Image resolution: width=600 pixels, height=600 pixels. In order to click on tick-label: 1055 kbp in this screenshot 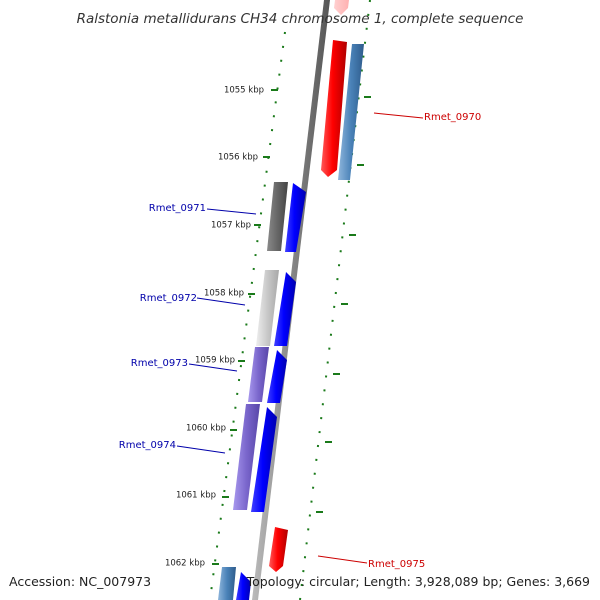, I will do `click(244, 91)`.